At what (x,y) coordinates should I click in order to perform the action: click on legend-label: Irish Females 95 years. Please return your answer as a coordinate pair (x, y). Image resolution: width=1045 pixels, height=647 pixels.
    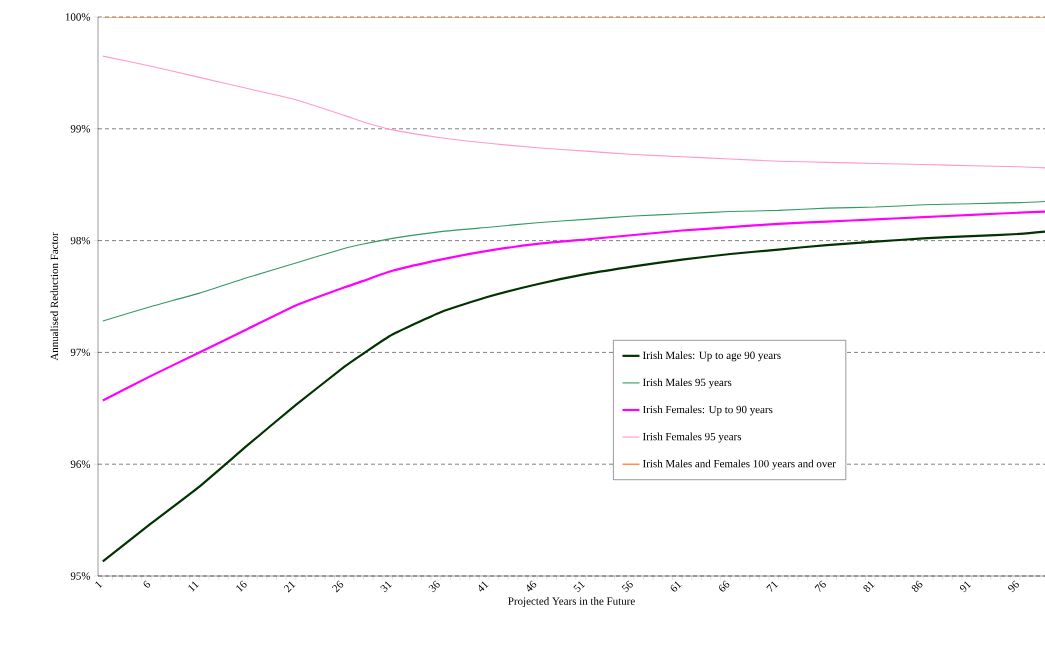
    Looking at the image, I should click on (692, 437).